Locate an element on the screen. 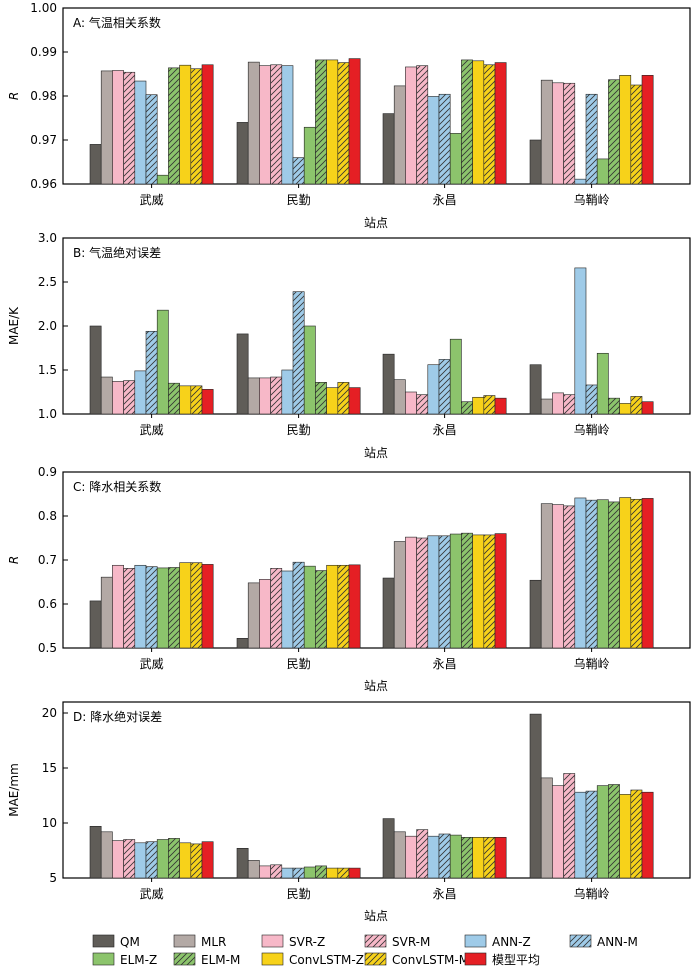 The width and height of the screenshot is (700, 972). panel-a-xlabel: 站点 is located at coordinates (376, 223).